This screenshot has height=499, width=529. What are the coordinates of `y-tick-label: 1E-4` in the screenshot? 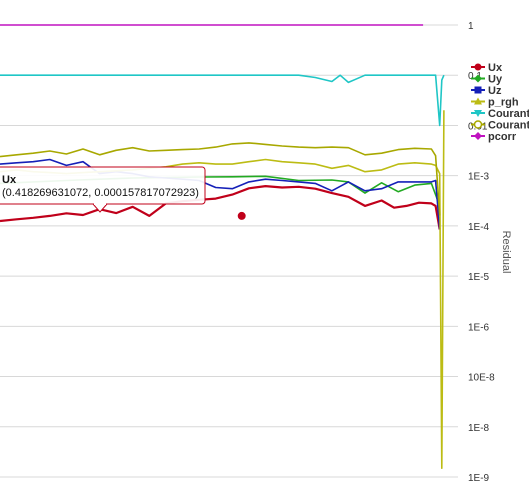 It's located at (479, 227).